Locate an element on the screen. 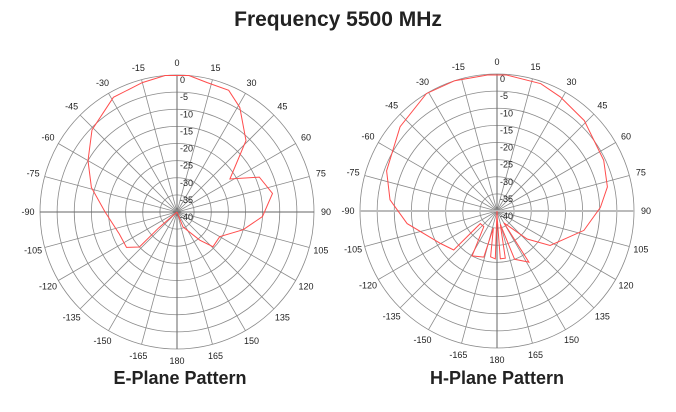  radial-tick-label: -15 is located at coordinates (186, 131).